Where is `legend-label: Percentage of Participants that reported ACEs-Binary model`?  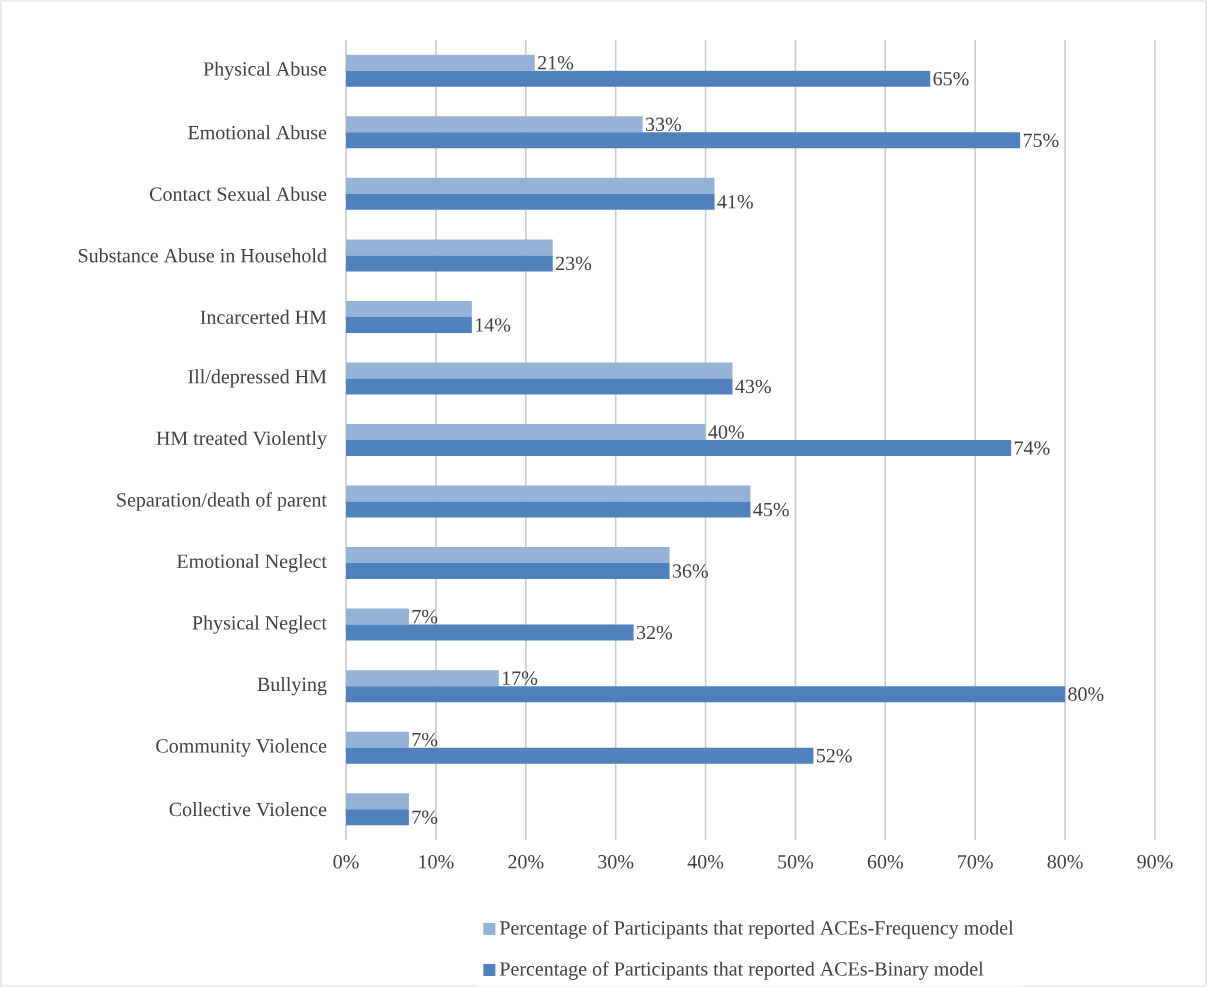
legend-label: Percentage of Participants that reported ACEs-Binary model is located at coordinates (741, 970).